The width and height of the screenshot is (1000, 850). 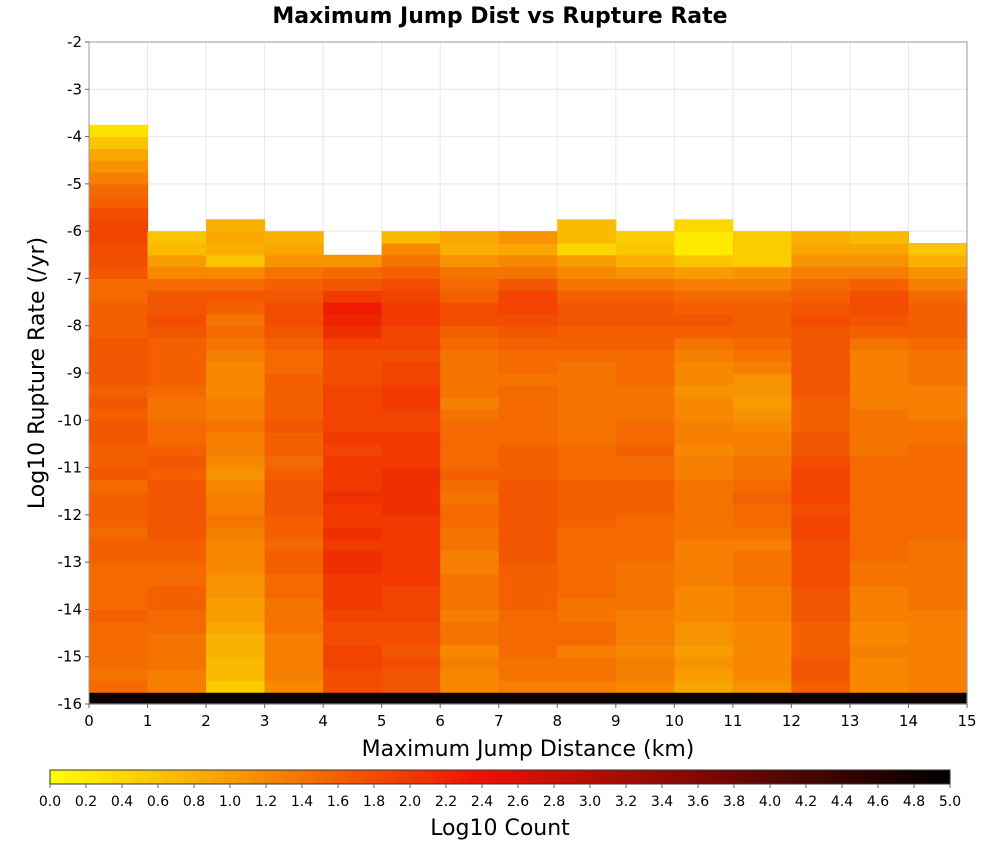 I want to click on y-tick-label: -11, so click(x=70, y=468).